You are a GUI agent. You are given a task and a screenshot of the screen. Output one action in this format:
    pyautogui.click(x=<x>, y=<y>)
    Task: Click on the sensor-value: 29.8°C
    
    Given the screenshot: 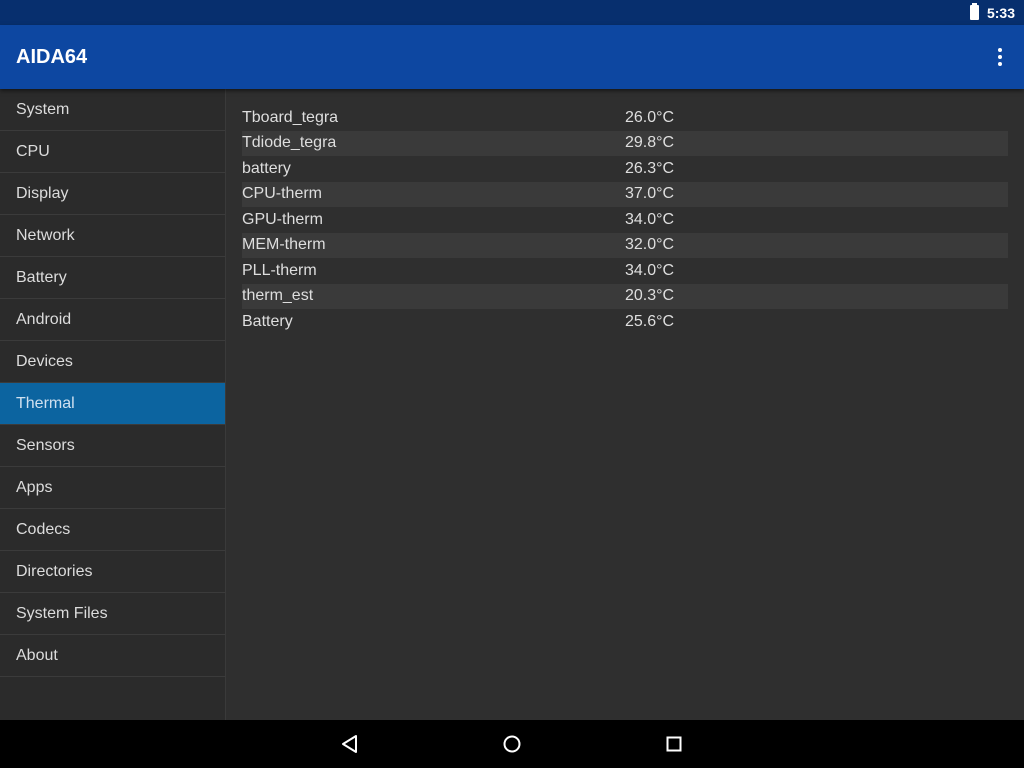 What is the action you would take?
    pyautogui.click(x=650, y=143)
    